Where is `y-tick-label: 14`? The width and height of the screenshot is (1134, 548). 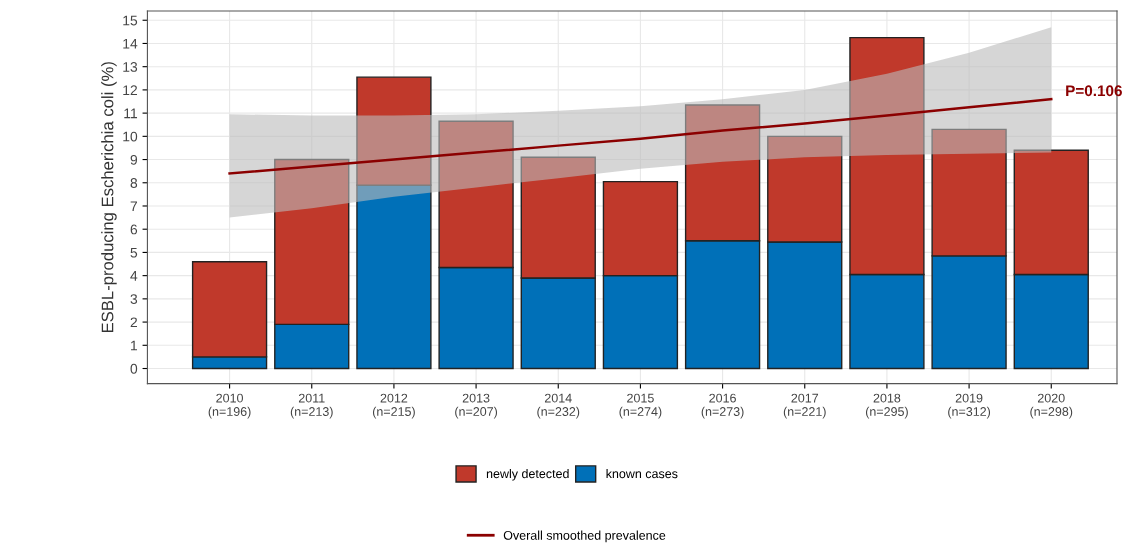 y-tick-label: 14 is located at coordinates (130, 43).